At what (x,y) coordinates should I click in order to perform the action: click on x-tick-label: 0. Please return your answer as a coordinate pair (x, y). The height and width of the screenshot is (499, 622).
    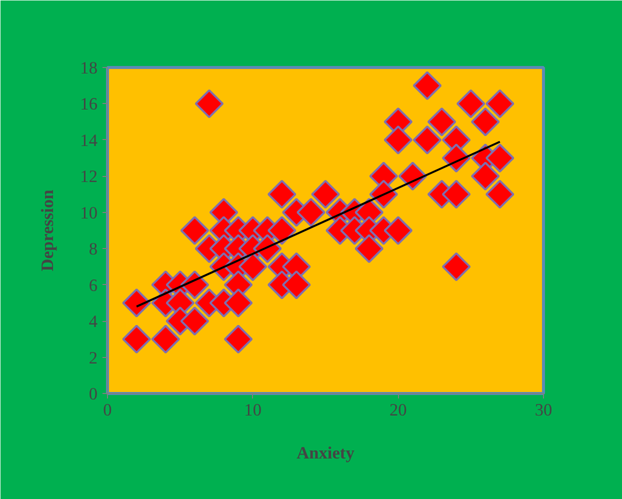
    Looking at the image, I should click on (107, 410).